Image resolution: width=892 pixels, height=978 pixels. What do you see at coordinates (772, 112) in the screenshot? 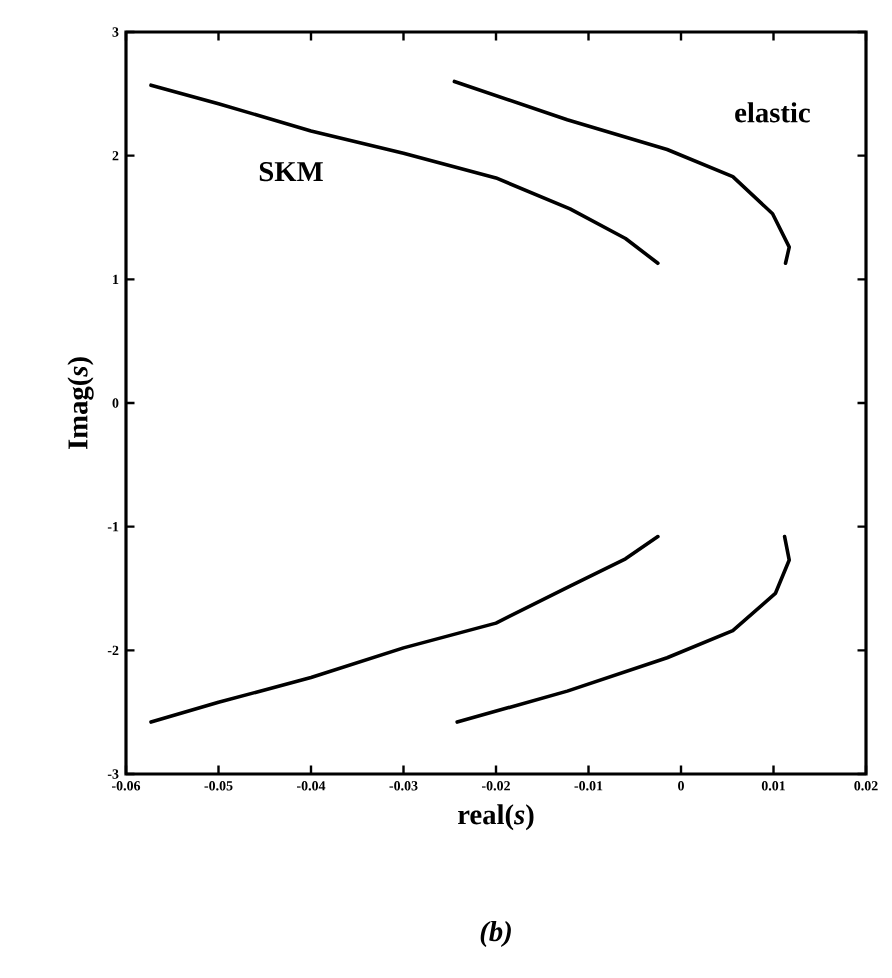
I see `series-label: elastic` at bounding box center [772, 112].